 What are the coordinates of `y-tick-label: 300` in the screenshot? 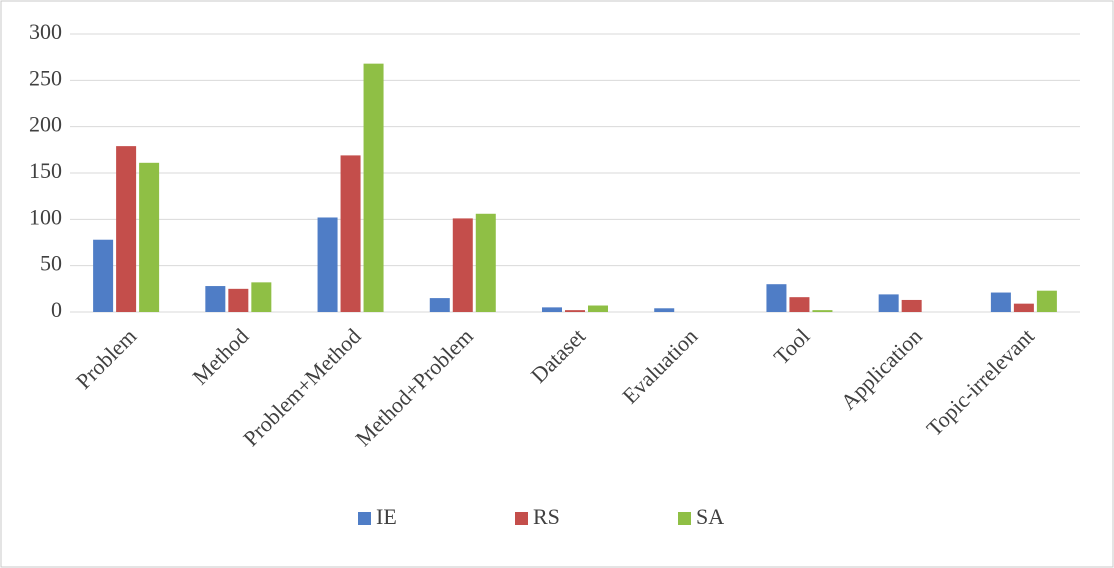 It's located at (45, 31).